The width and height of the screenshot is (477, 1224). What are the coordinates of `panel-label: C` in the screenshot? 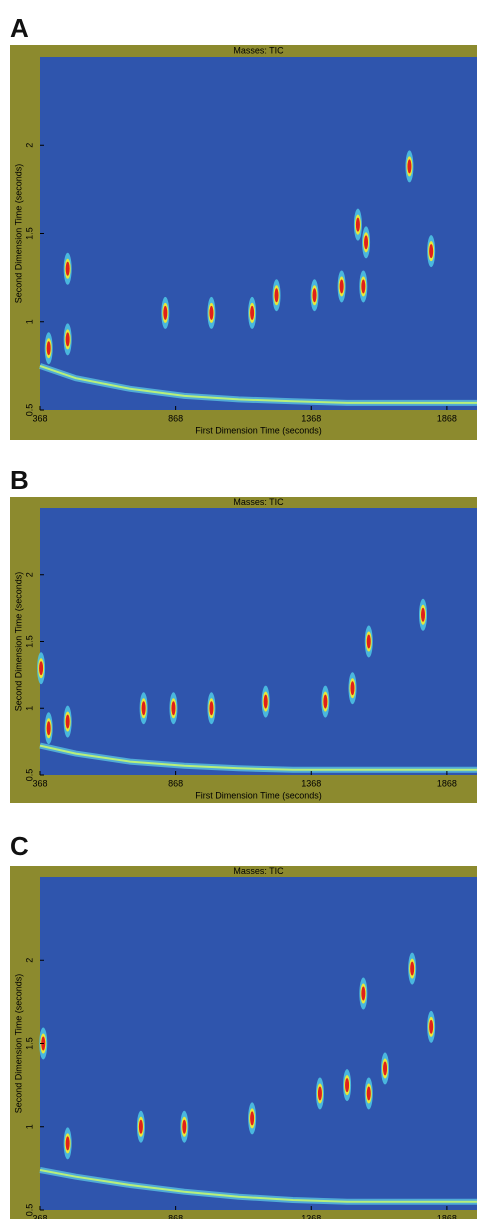 It's located at (19, 846).